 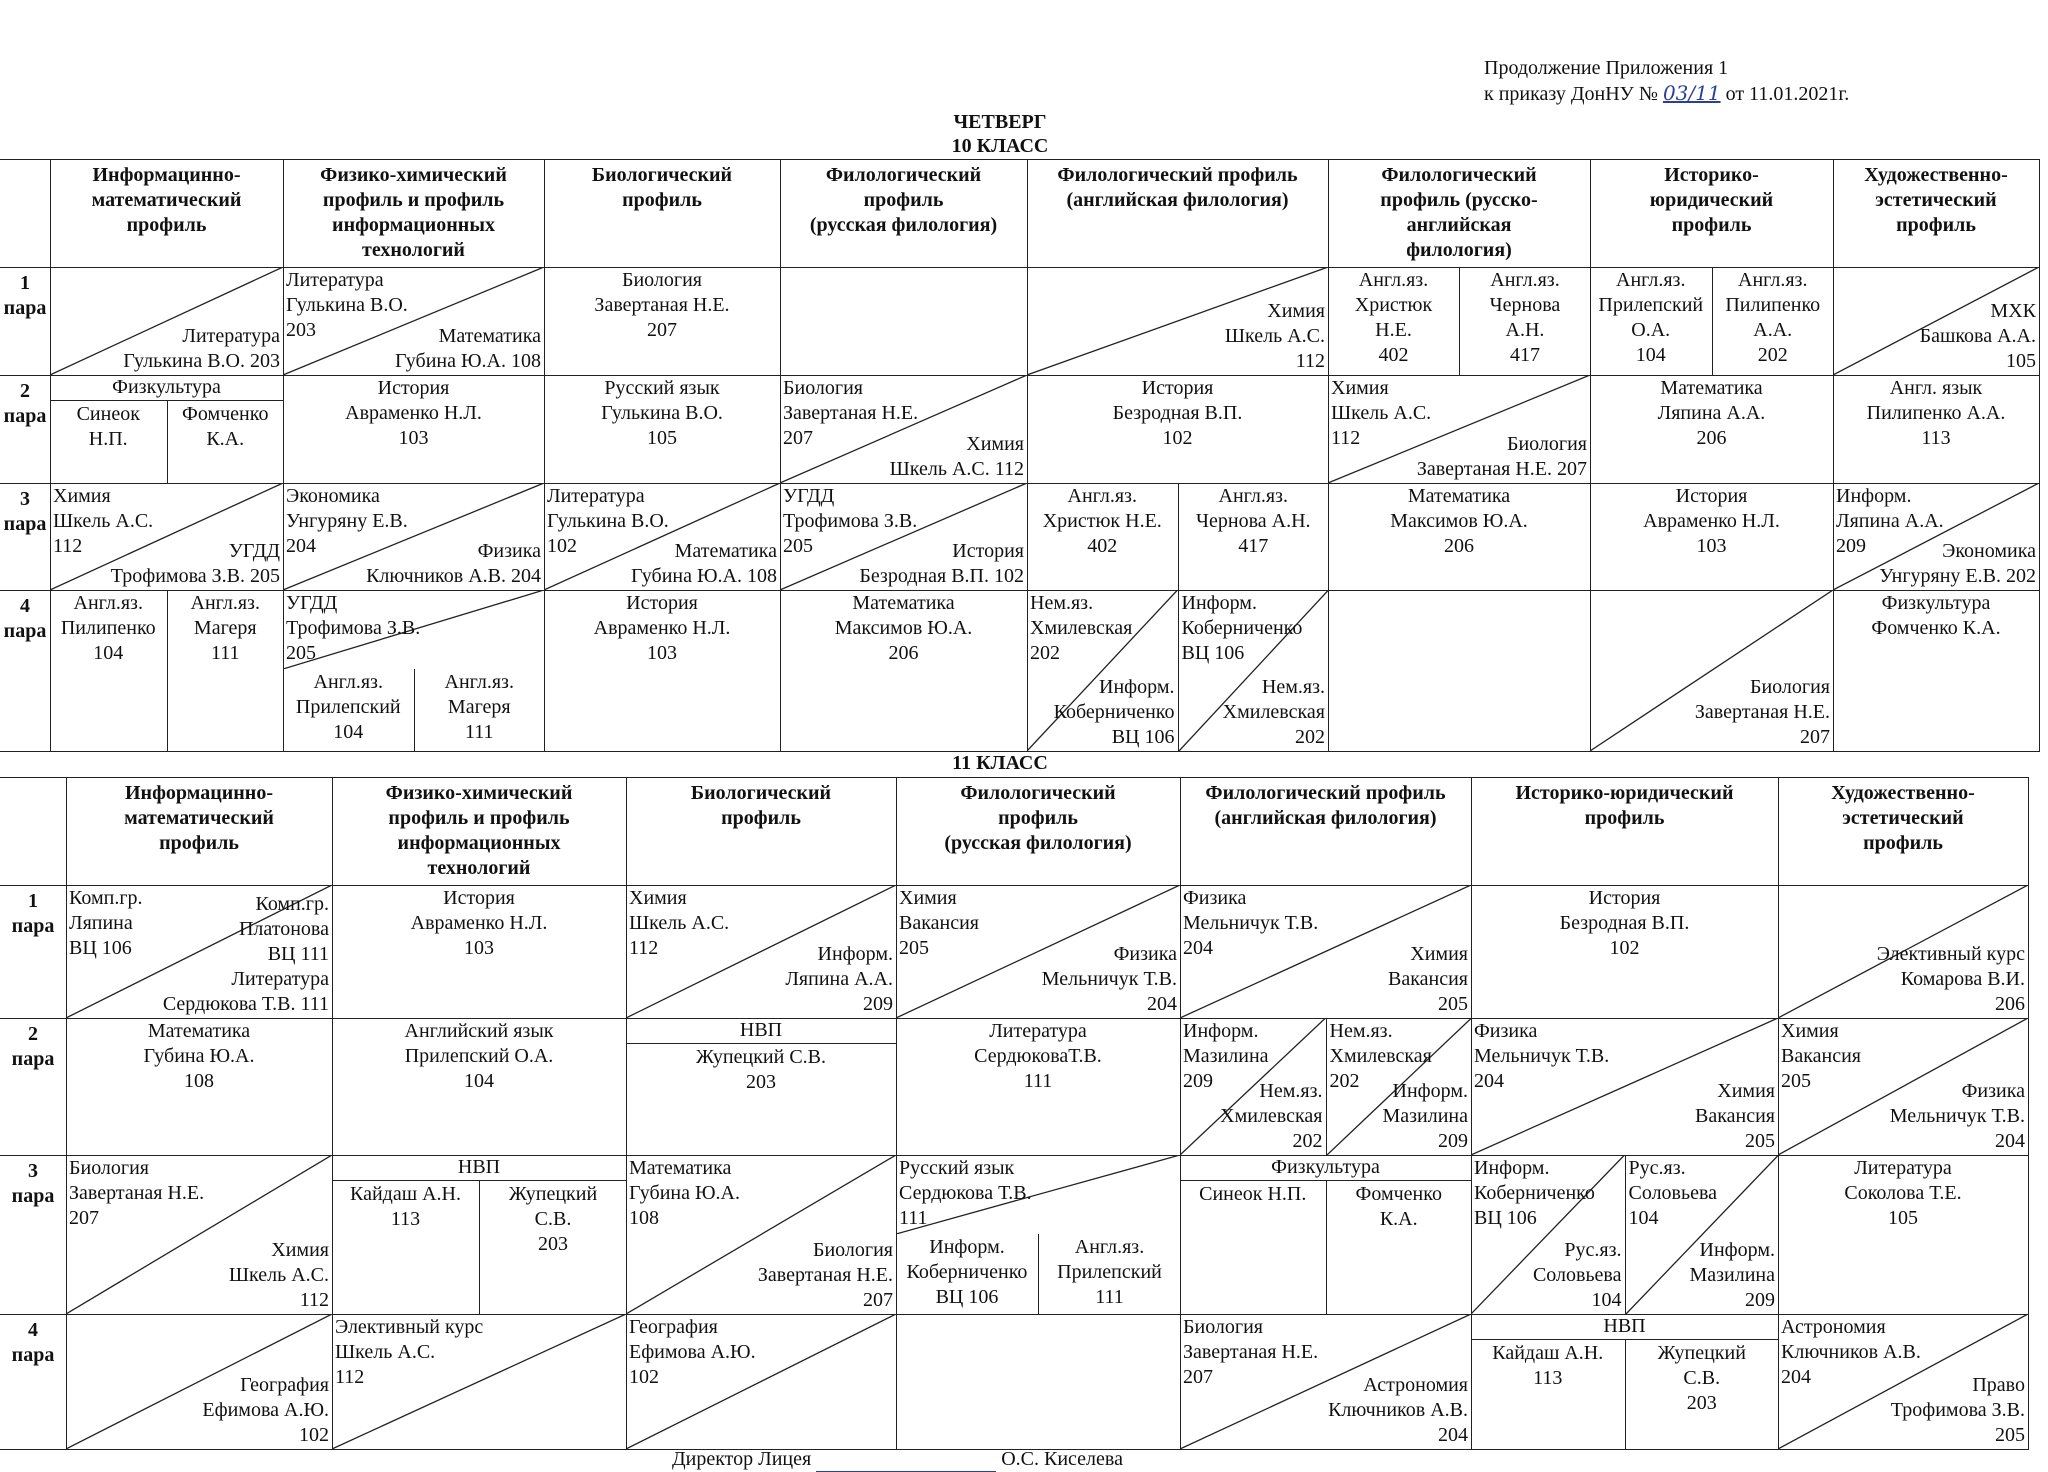 What do you see at coordinates (1962, 979) in the screenshot?
I see `text-line: Комарова В.И.` at bounding box center [1962, 979].